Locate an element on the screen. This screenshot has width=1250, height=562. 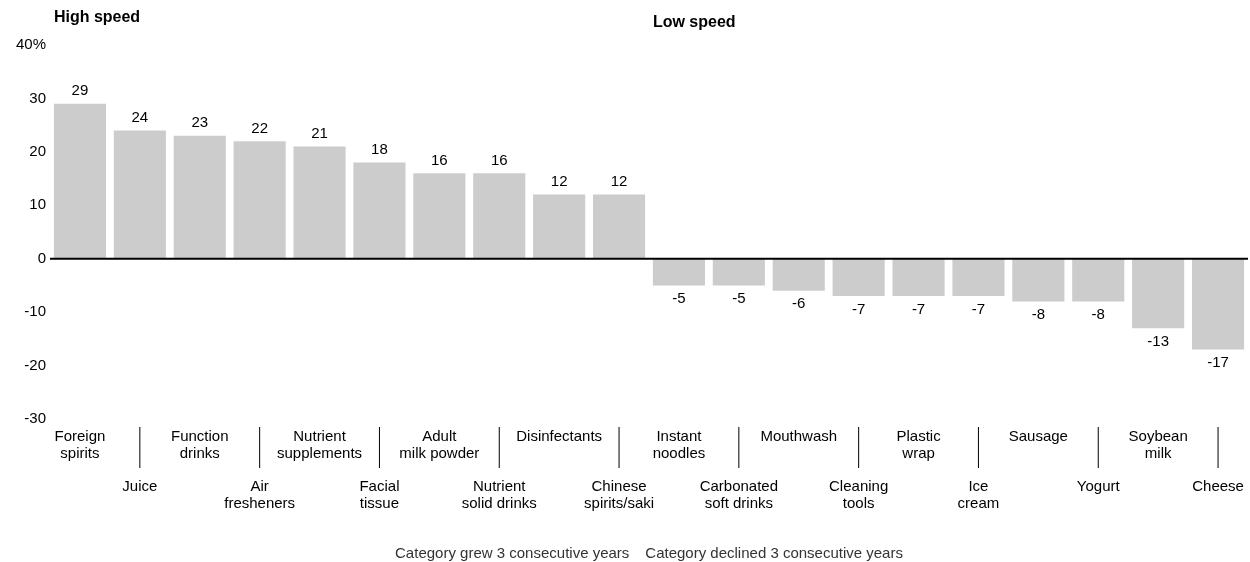
y-tick-label: -10 is located at coordinates (35, 311).